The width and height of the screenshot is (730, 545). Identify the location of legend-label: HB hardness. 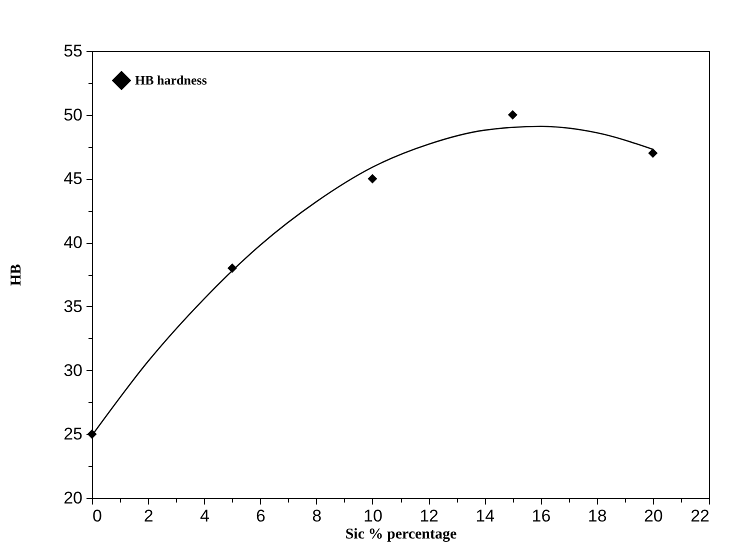
(171, 80).